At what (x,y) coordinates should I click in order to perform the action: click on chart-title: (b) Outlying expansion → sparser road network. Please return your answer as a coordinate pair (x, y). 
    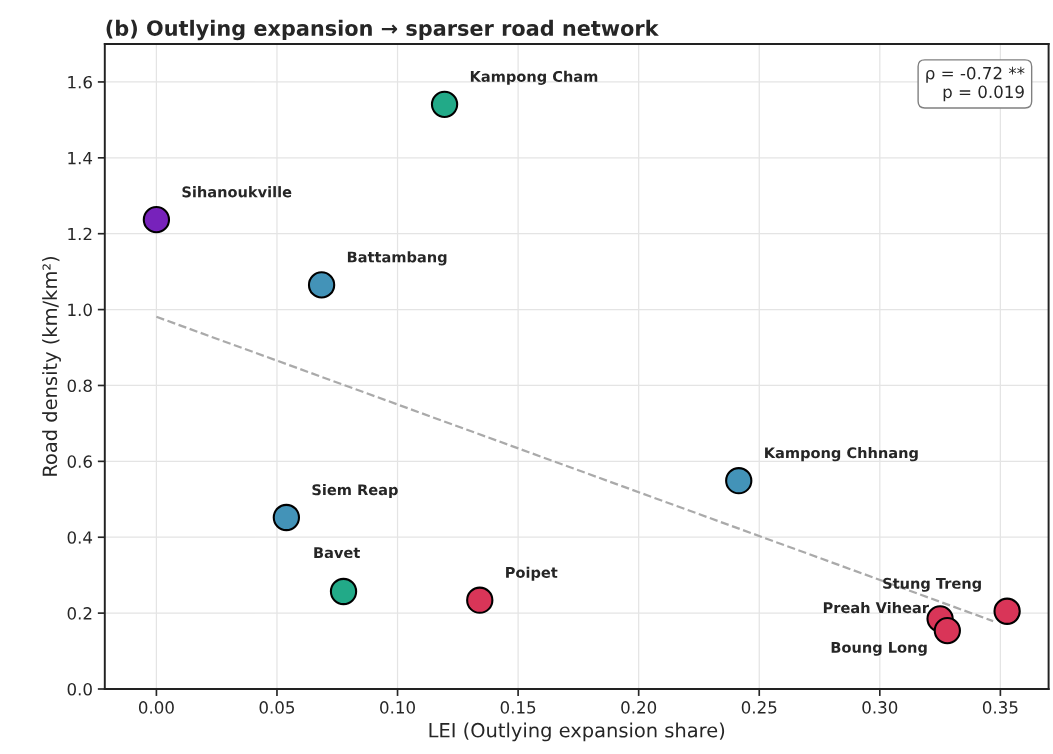
    Looking at the image, I should click on (382, 30).